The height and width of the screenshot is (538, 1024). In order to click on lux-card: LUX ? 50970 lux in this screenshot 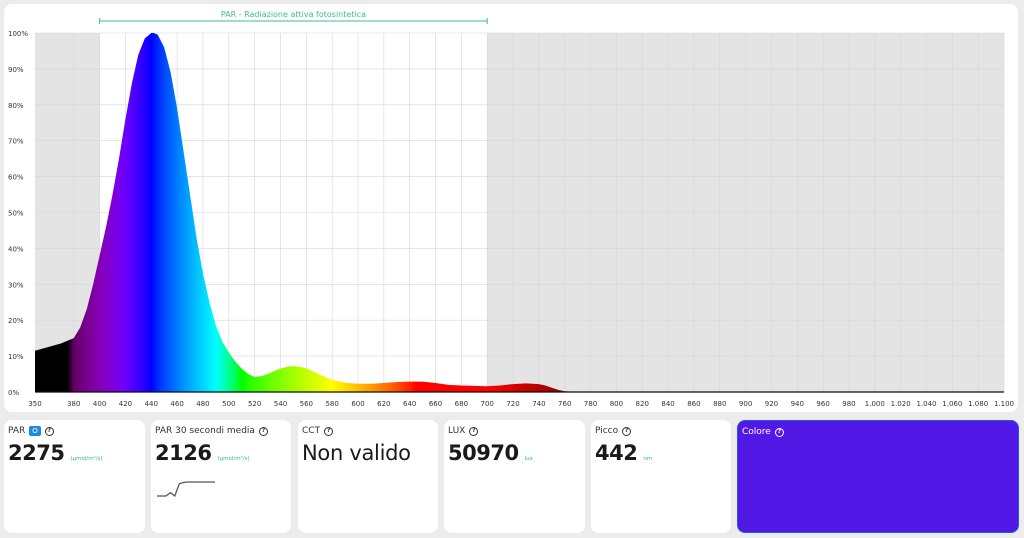, I will do `click(514, 476)`.